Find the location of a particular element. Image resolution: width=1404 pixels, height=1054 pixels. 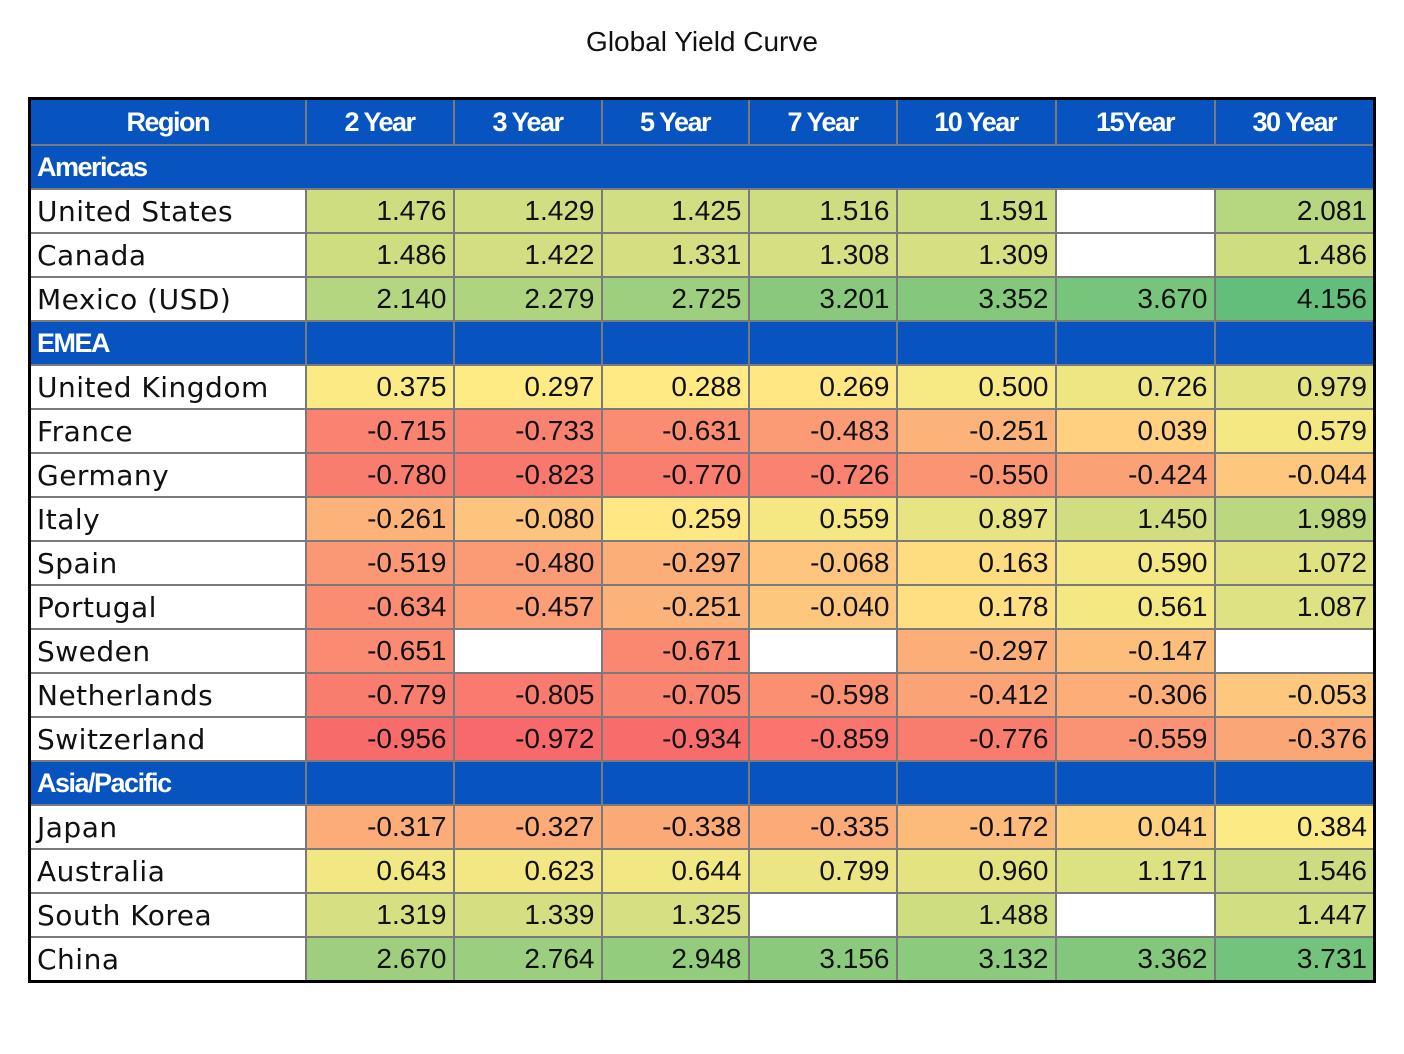

column-header-10-year: 10 Year is located at coordinates (976, 121).